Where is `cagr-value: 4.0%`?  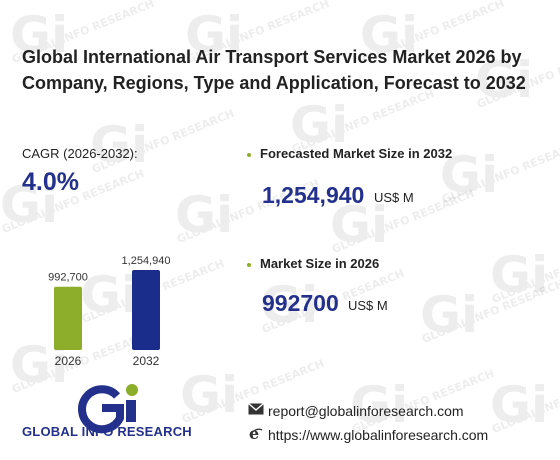
cagr-value: 4.0% is located at coordinates (50, 182).